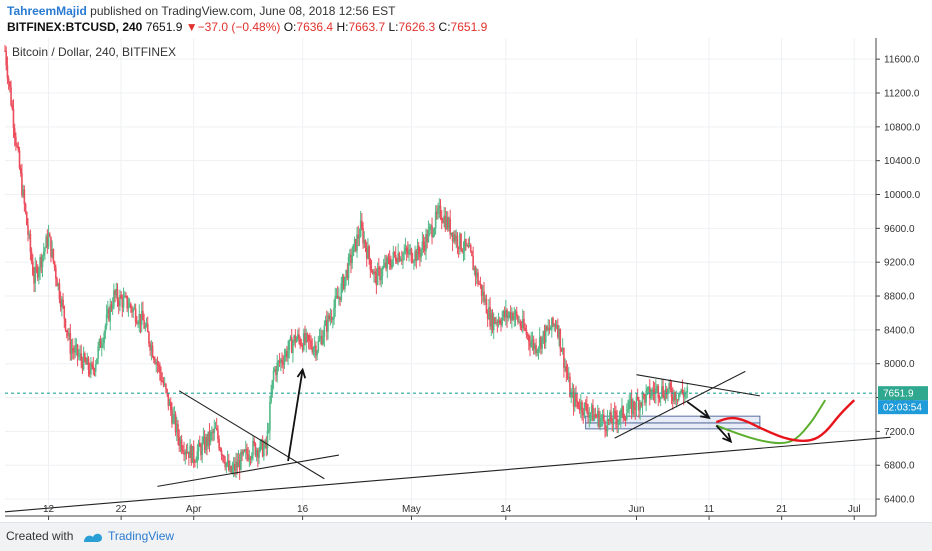 The height and width of the screenshot is (551, 932). Describe the element at coordinates (466, 536) in the screenshot. I see `footer: Created with TradingView` at that location.